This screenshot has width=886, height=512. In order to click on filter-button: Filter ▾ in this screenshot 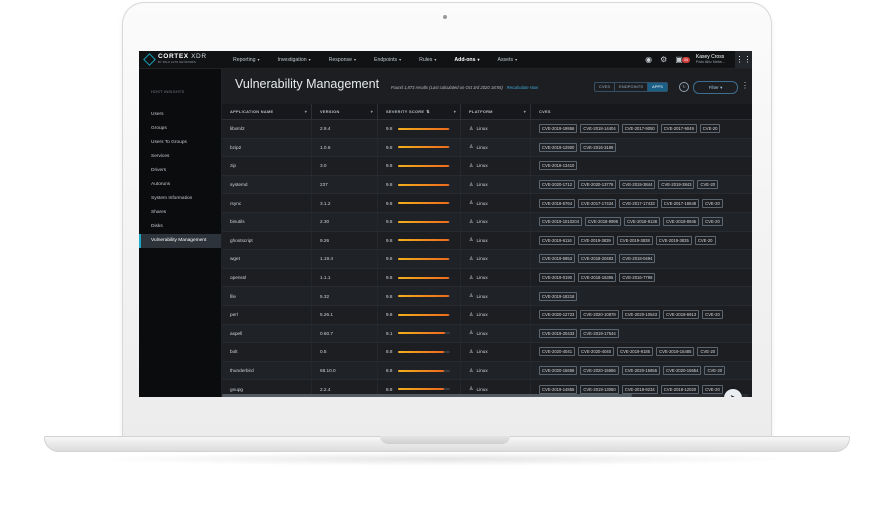, I will do `click(715, 87)`.